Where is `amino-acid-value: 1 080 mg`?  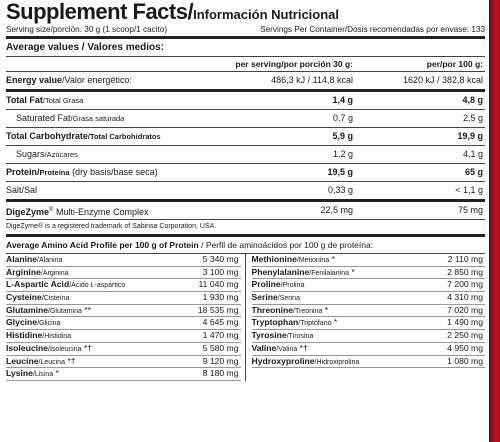 amino-acid-value: 1 080 mg is located at coordinates (465, 360).